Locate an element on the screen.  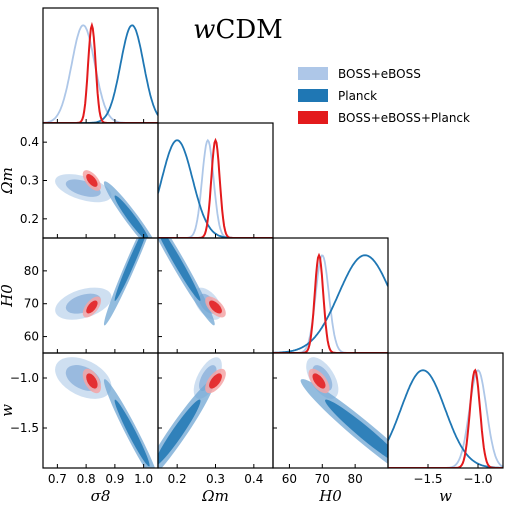
panel-omega_m-sigma8 is located at coordinates (100, 180).